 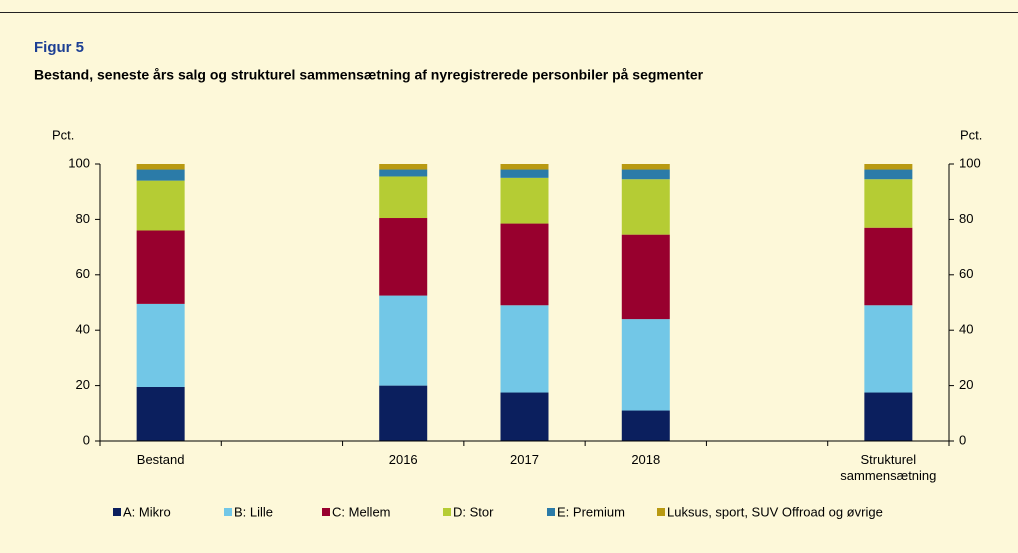 I want to click on figure-label: Figur 5, so click(x=59, y=47).